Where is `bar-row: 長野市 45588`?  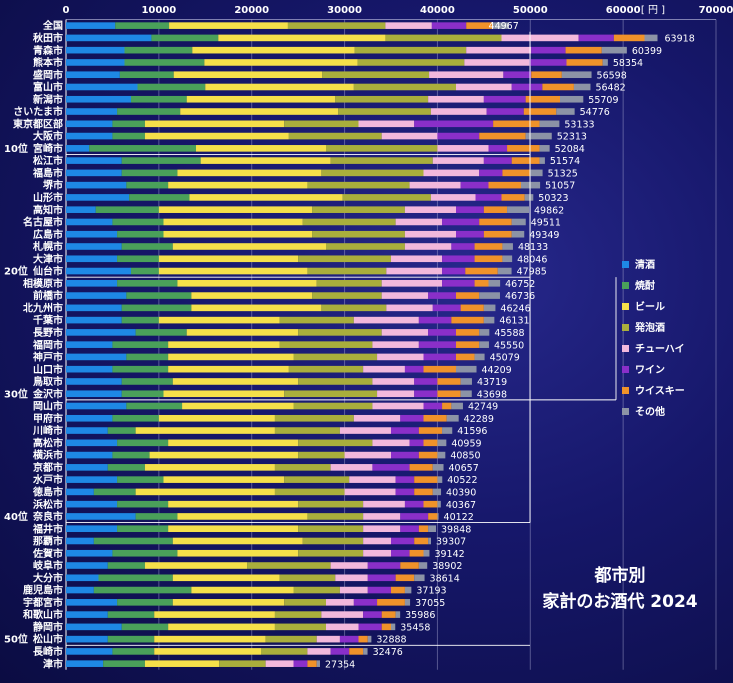
bar-row: 長野市 45588 is located at coordinates (279, 332).